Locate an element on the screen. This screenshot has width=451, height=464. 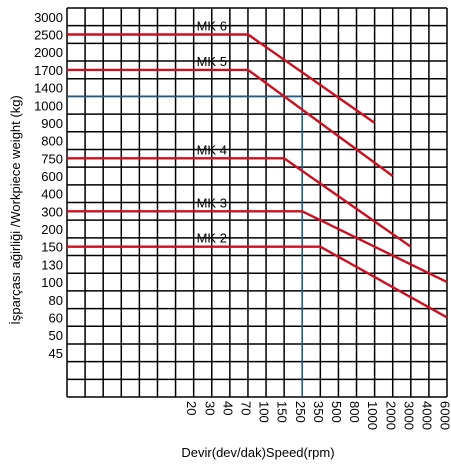
y-tick-label: 1000 is located at coordinates (48, 105).